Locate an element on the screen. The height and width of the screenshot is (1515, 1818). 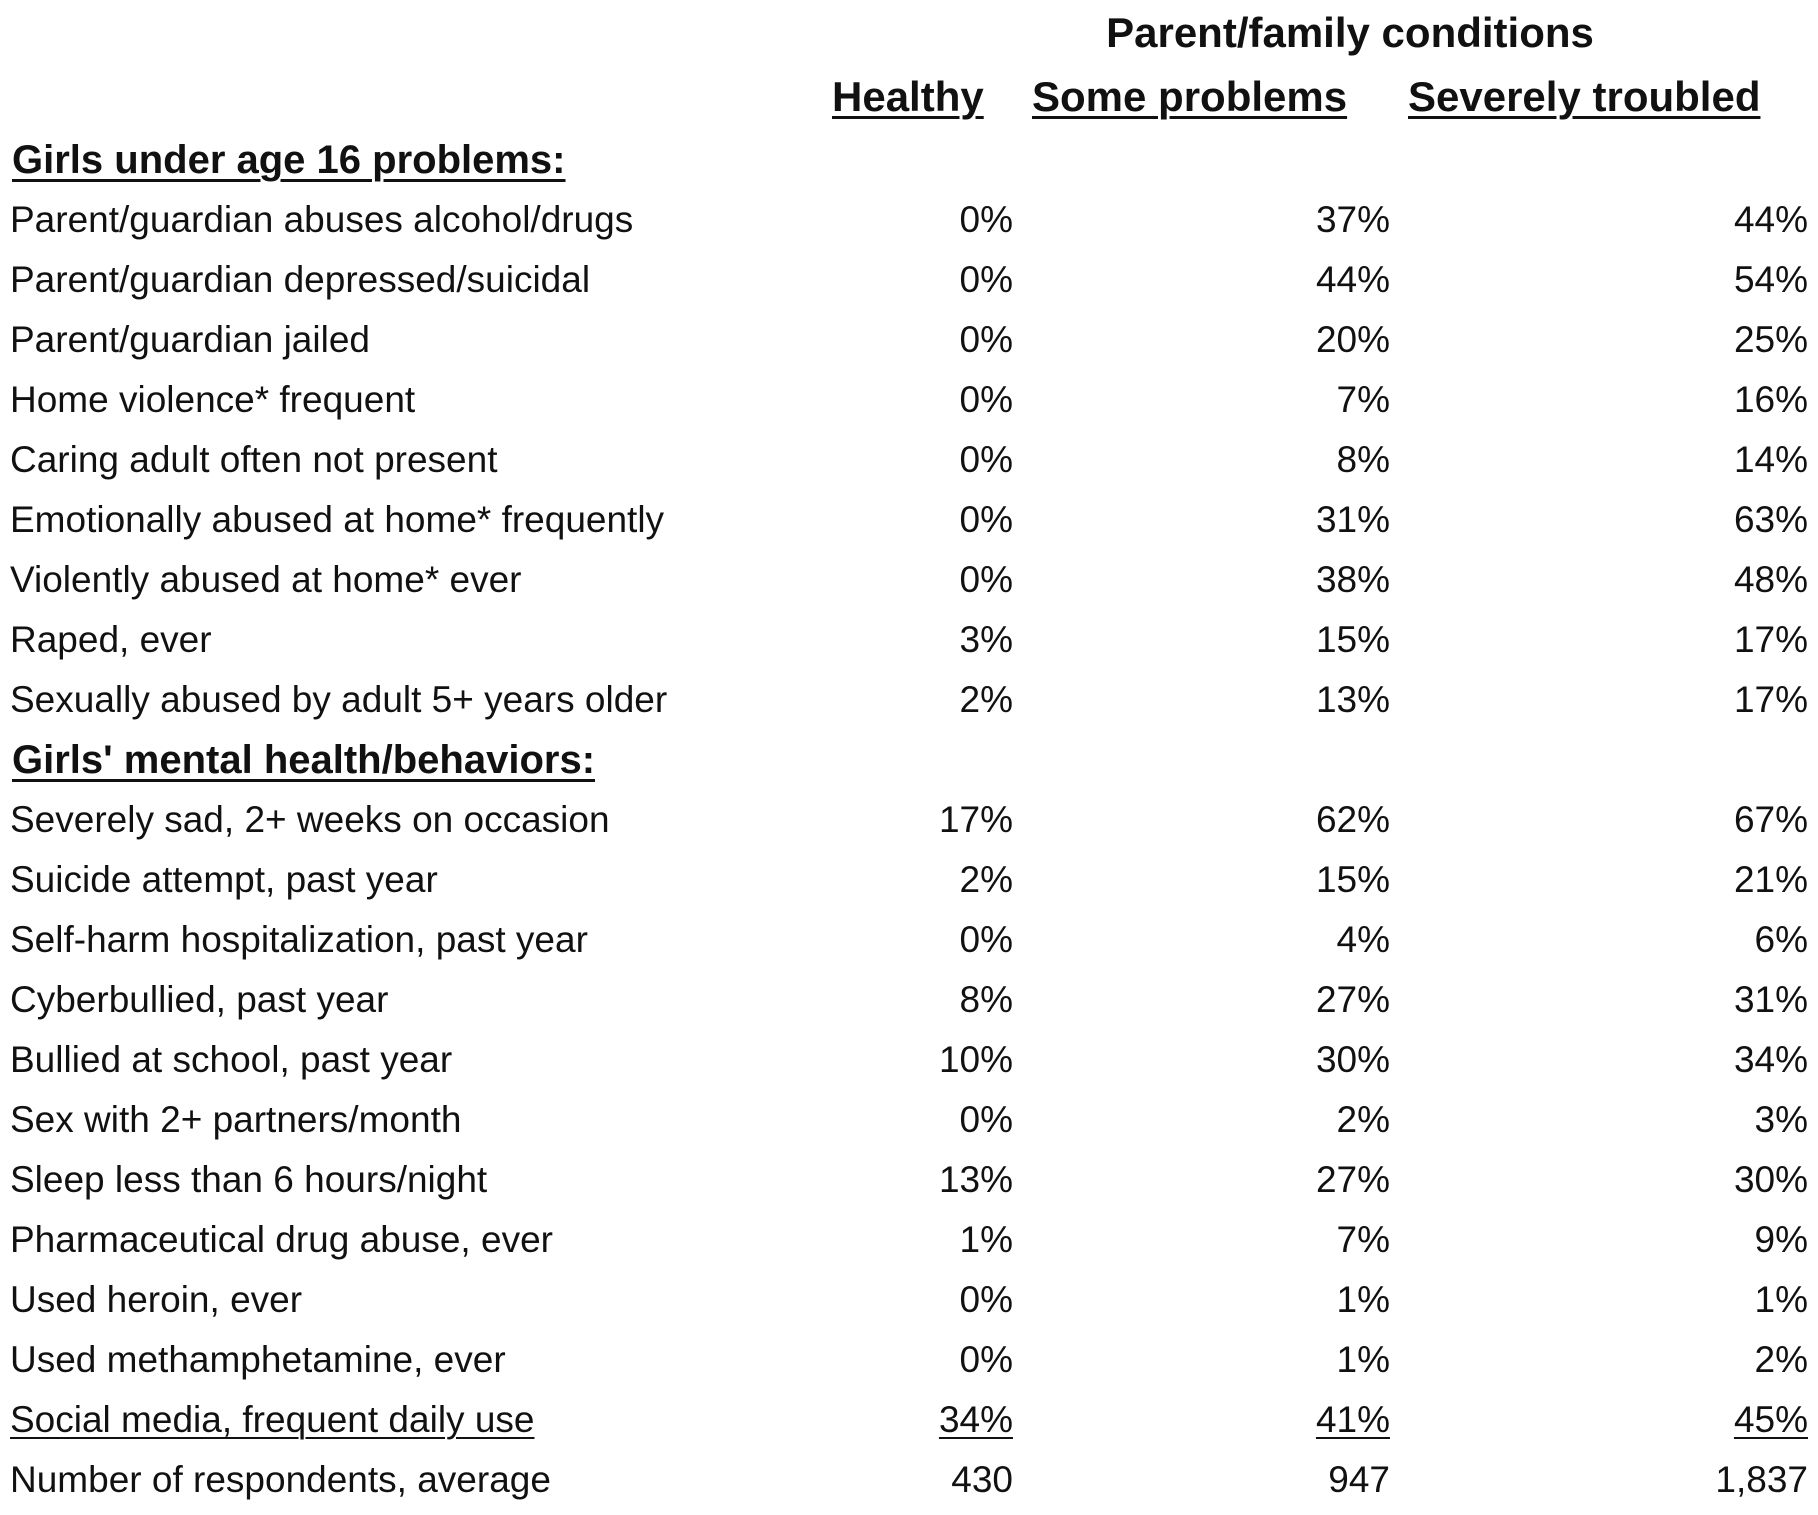
cell-healthy: 10% is located at coordinates (975, 1059).